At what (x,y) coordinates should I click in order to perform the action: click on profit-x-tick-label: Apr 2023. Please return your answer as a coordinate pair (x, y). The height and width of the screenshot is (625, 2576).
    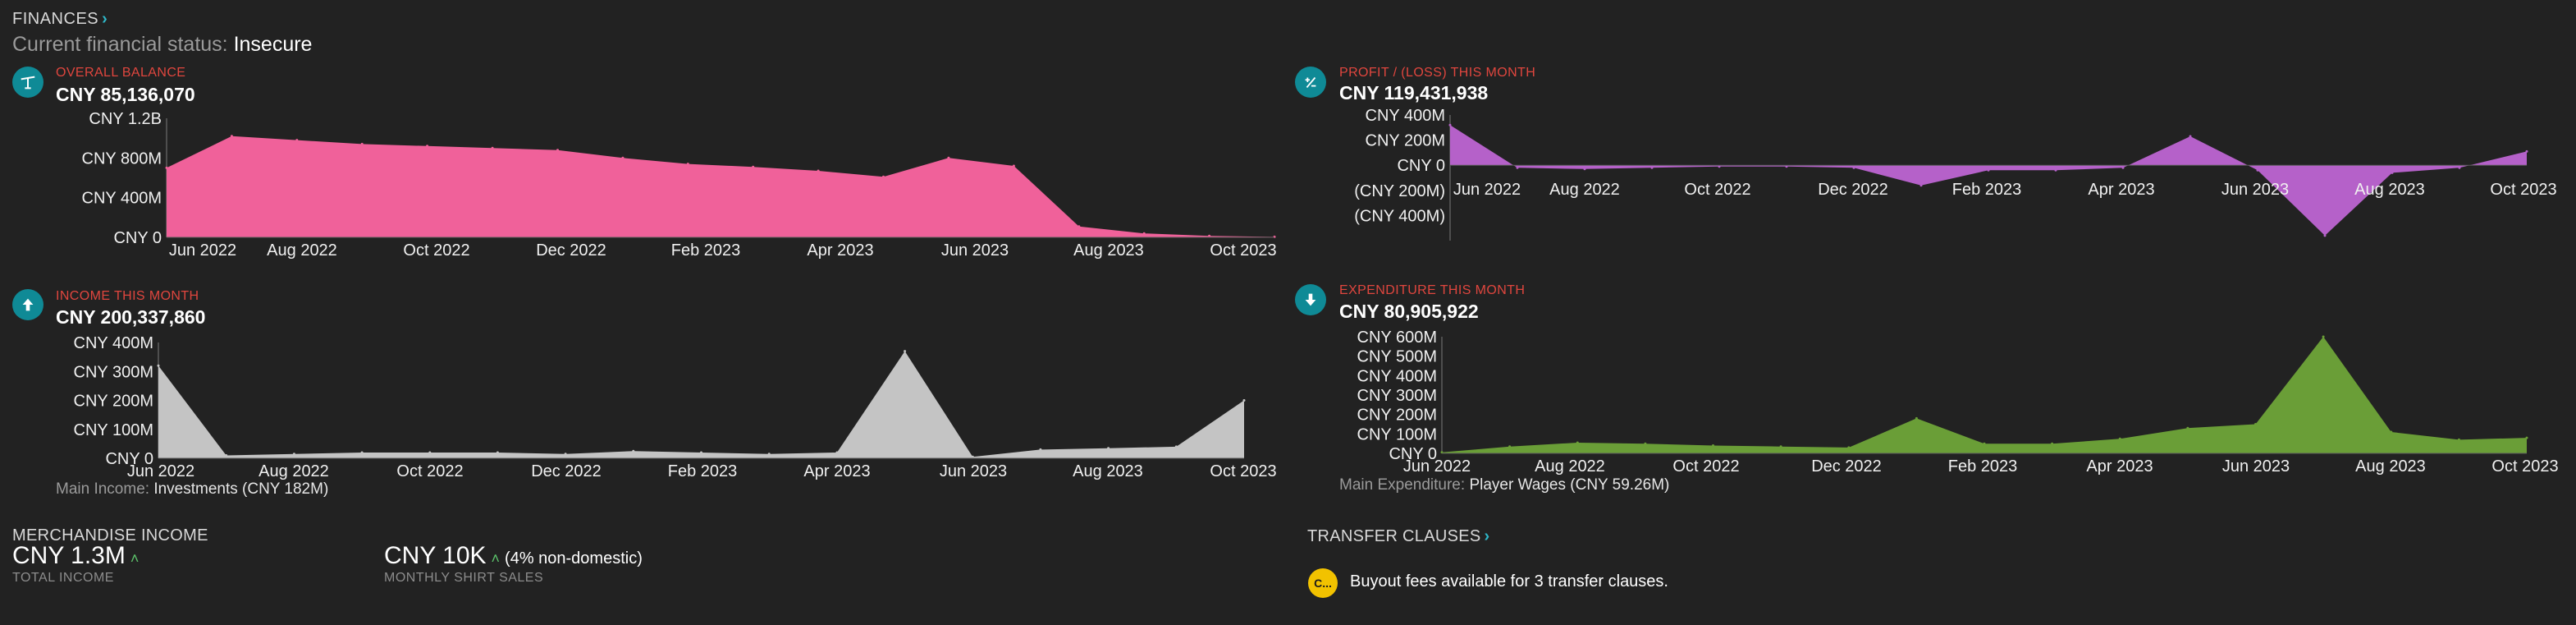
    Looking at the image, I should click on (2121, 190).